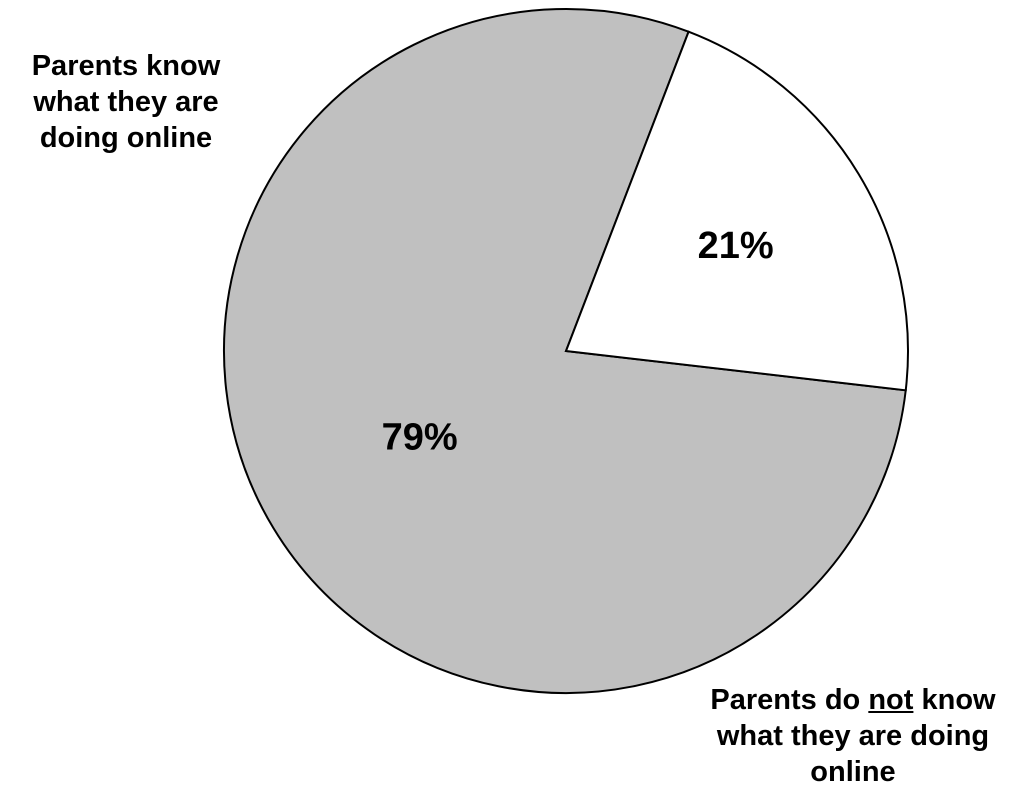 This screenshot has width=1030, height=800. I want to click on pie-value-labels: 79% 21%, so click(578, 341).